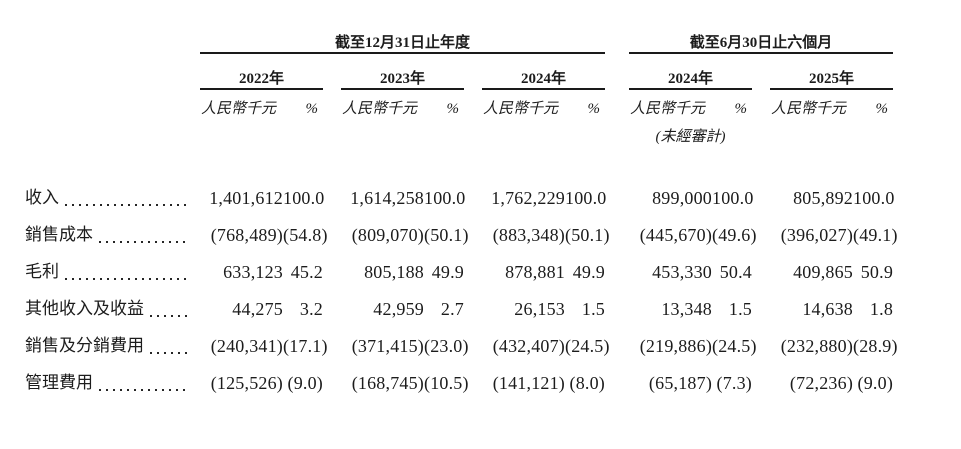  Describe the element at coordinates (875, 346) in the screenshot. I see `percent-cell: (28.9)` at that location.